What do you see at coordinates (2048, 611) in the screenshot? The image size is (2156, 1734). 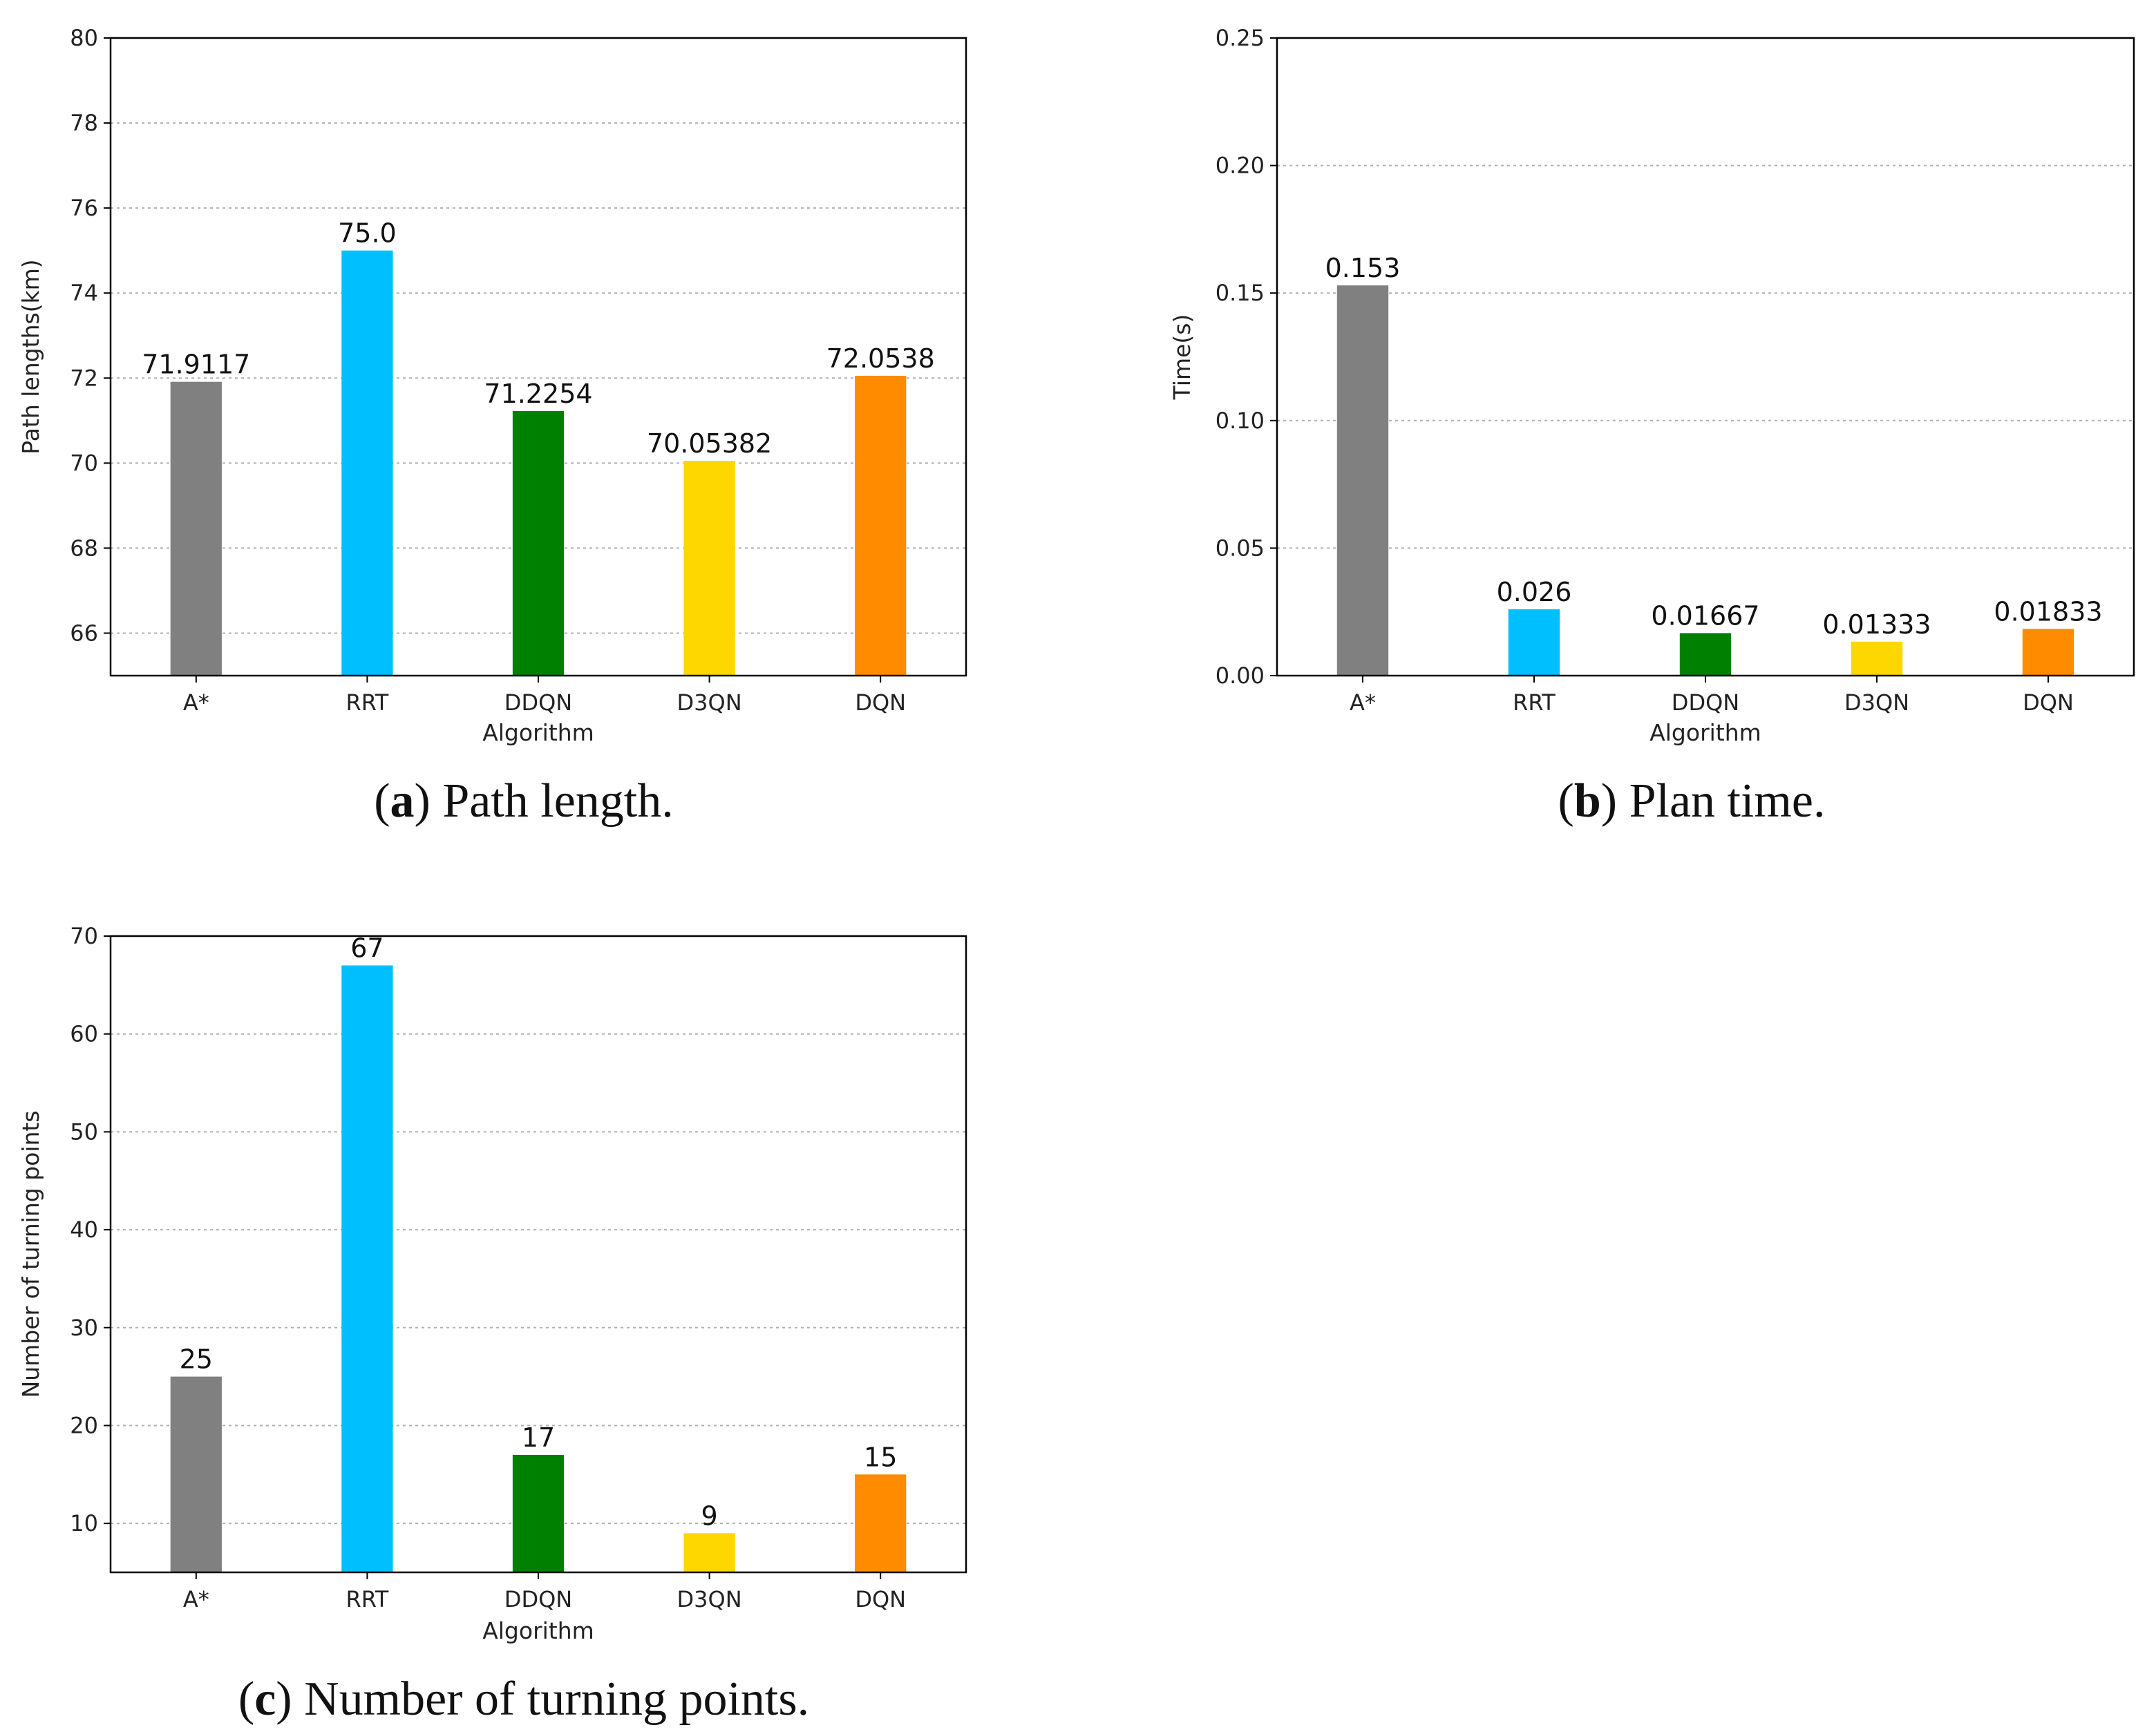 I see `bar-value-label: 0.01833` at bounding box center [2048, 611].